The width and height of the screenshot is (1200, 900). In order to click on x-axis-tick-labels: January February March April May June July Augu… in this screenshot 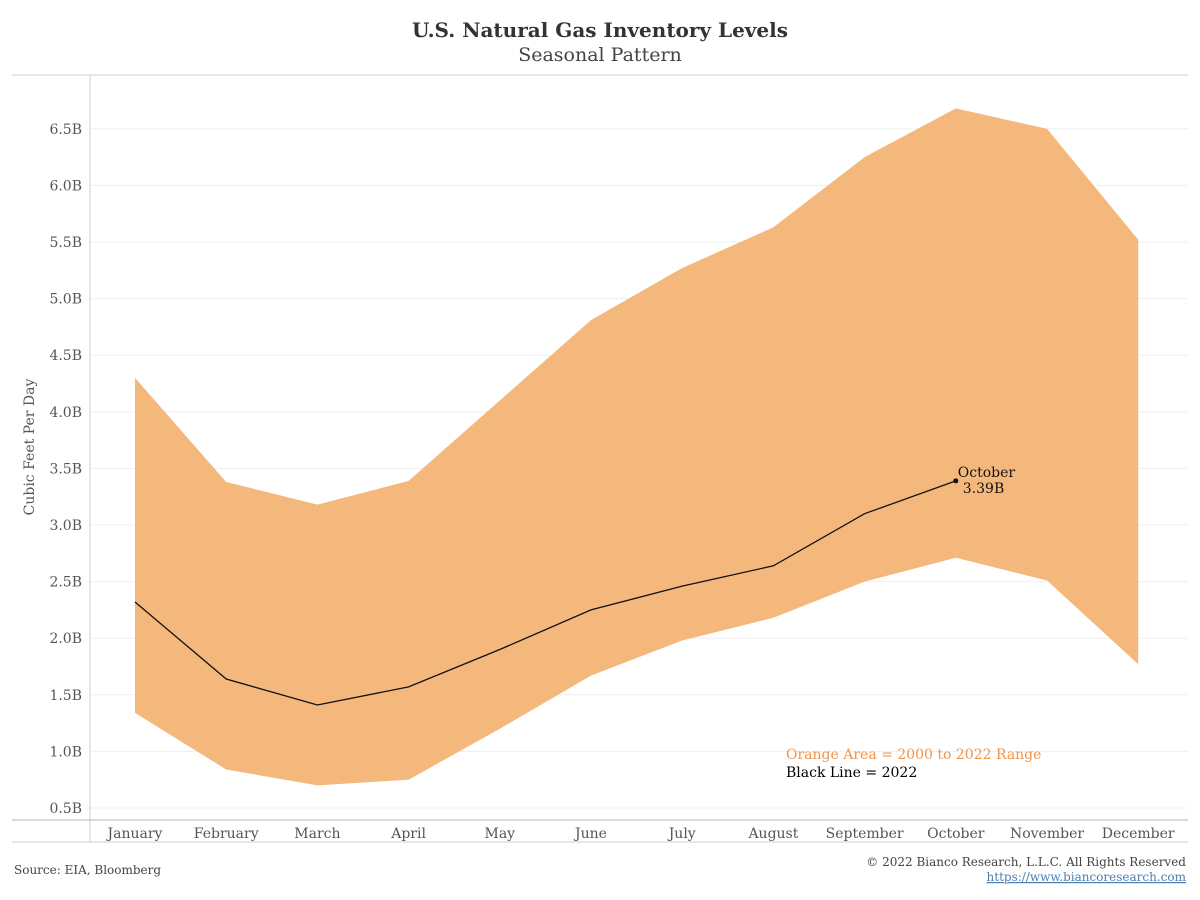, I will do `click(640, 834)`.